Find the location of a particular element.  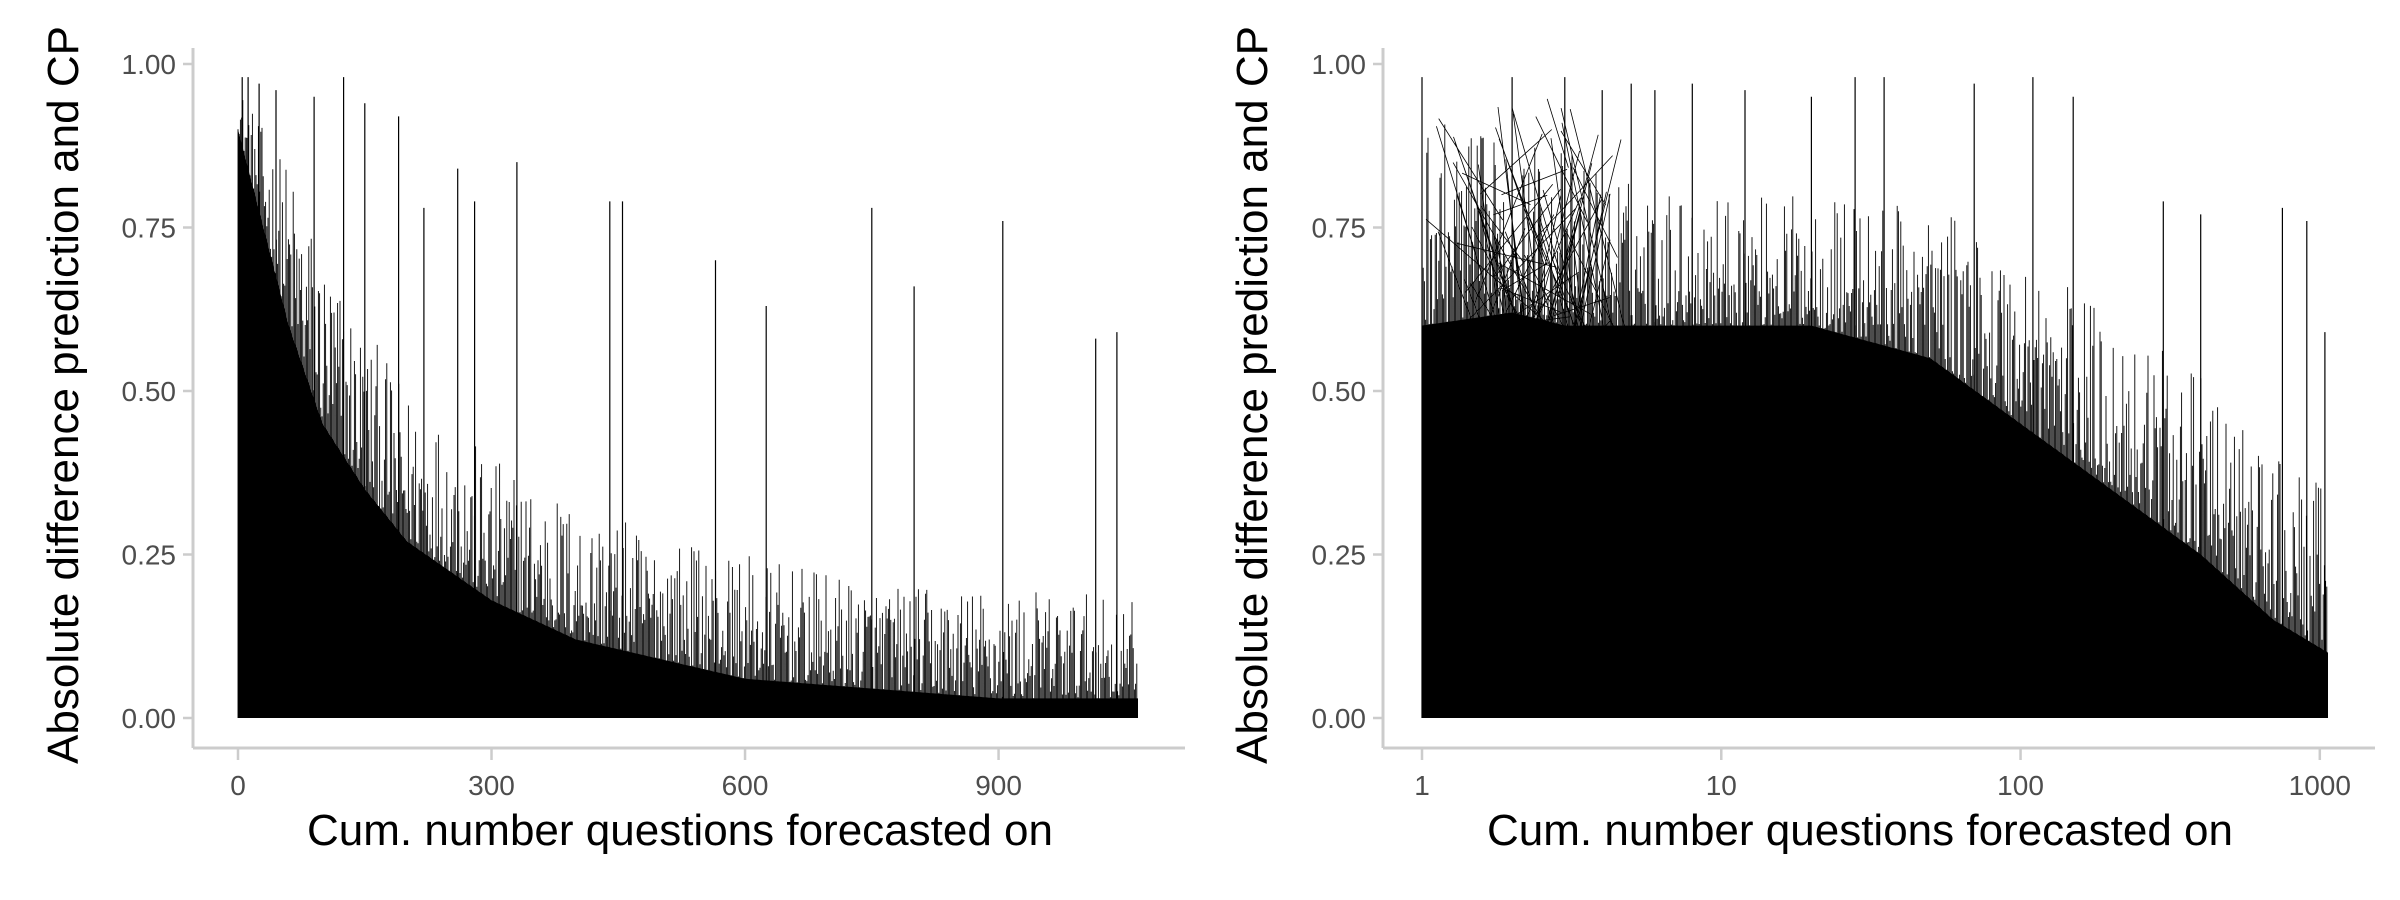

x-tick-label: 0 is located at coordinates (238, 785).